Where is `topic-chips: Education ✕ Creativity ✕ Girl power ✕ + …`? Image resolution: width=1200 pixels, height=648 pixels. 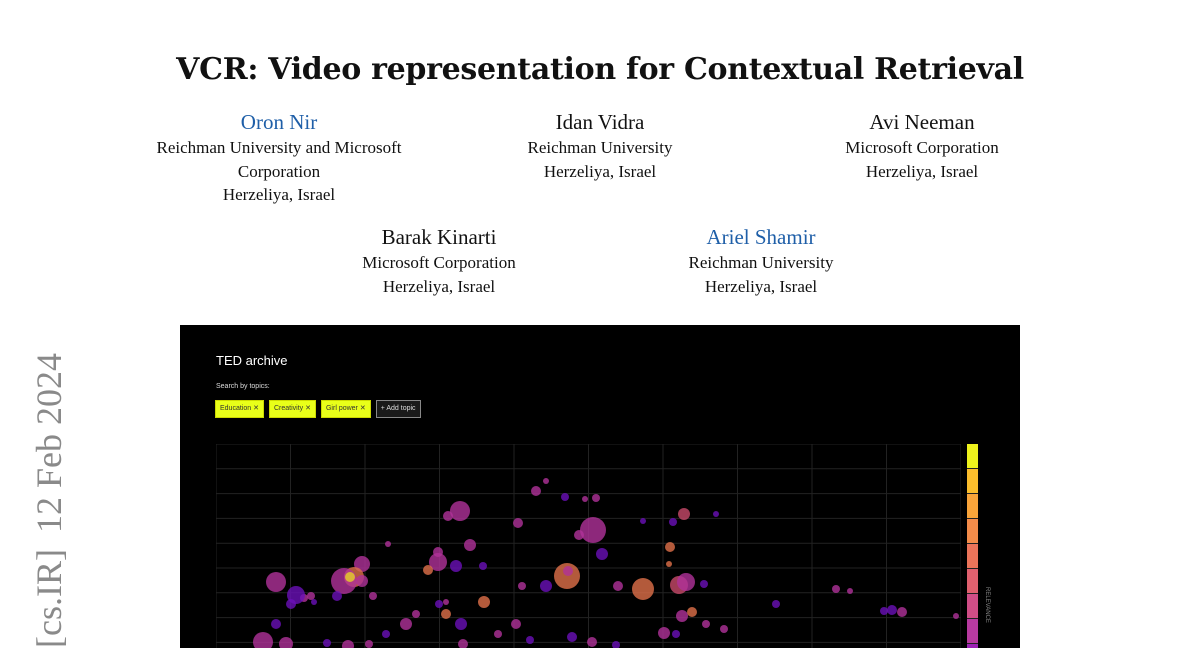
topic-chips: Education ✕ Creativity ✕ Girl power ✕ + … is located at coordinates (318, 409).